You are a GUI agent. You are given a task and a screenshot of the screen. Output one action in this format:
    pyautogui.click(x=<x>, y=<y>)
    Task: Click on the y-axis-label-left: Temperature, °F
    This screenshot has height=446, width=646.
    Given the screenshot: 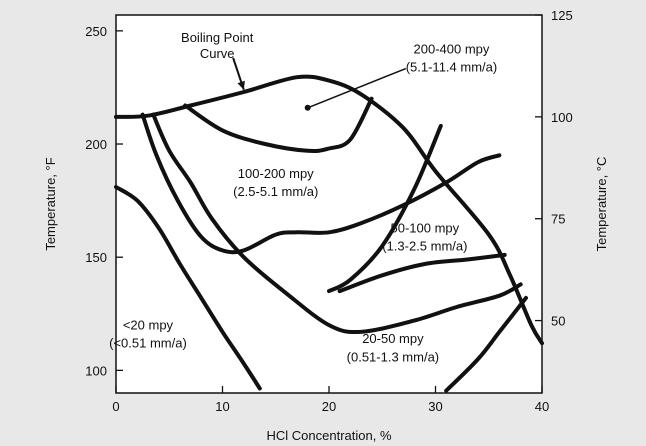 What is the action you would take?
    pyautogui.click(x=50, y=203)
    